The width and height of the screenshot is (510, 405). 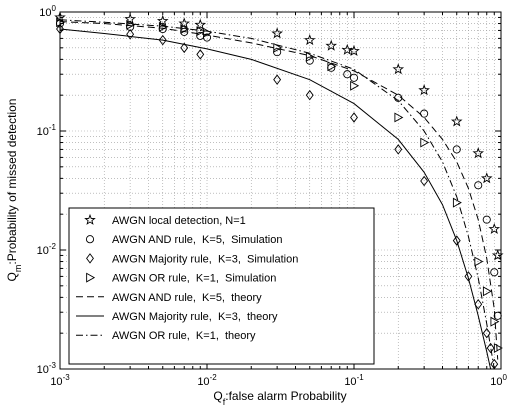 What do you see at coordinates (361, 377) in the screenshot?
I see `x-tick-label-exp: -1` at bounding box center [361, 377].